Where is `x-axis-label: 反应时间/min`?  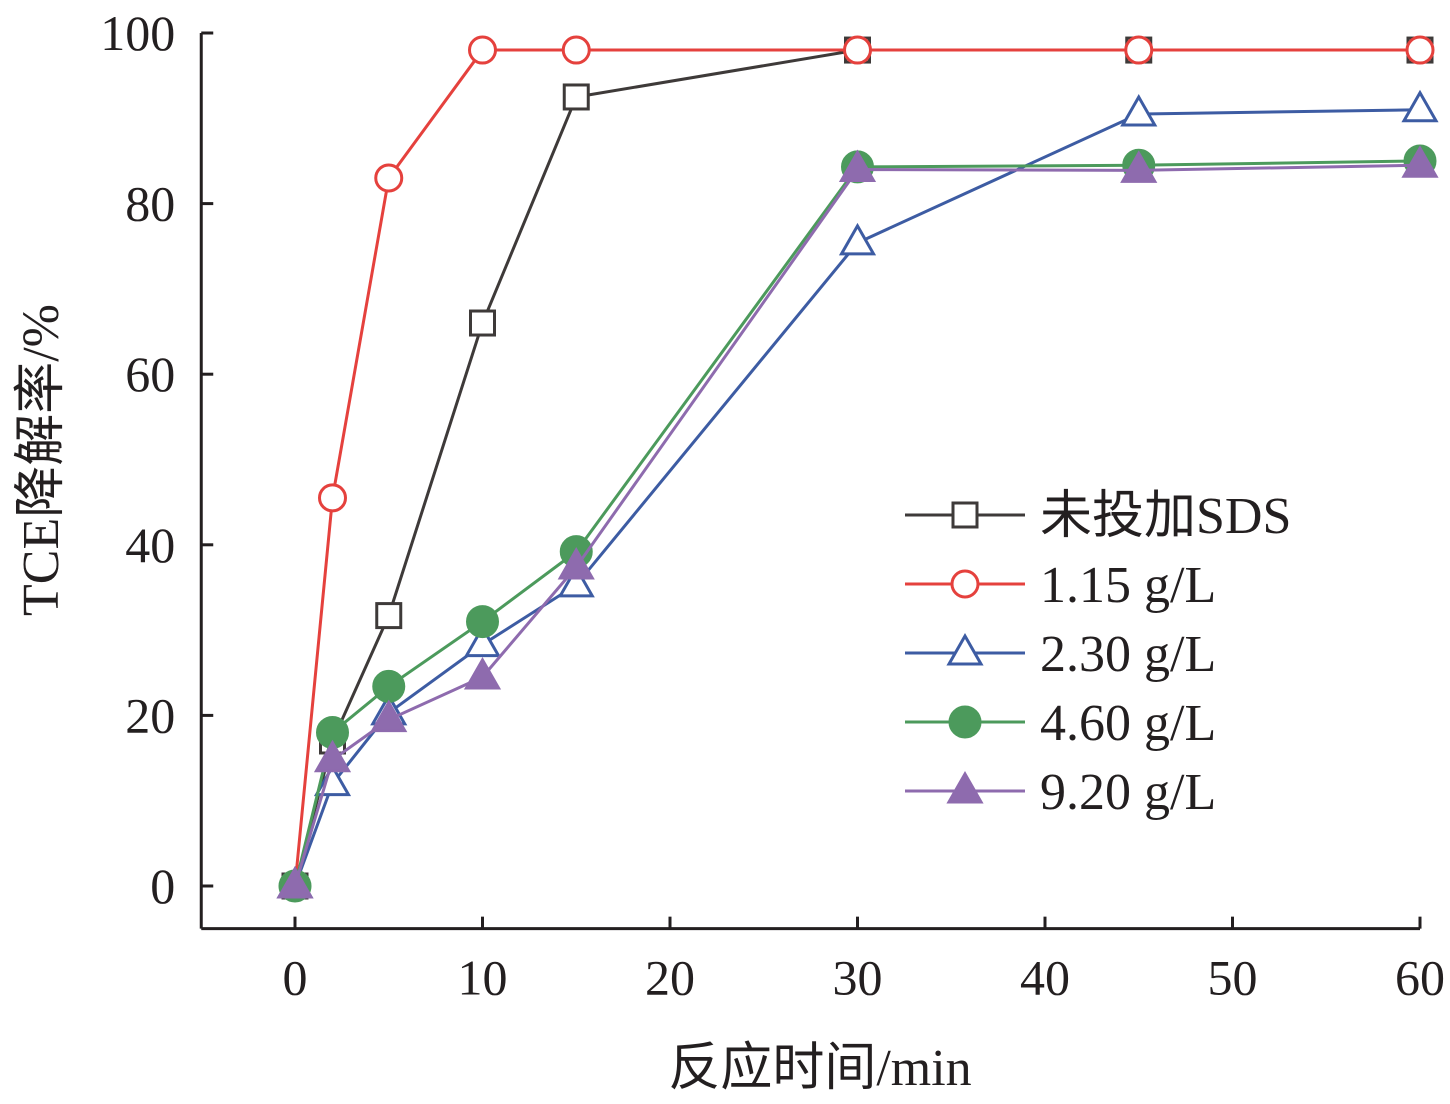
x-axis-label: 反应时间/min is located at coordinates (819, 1068).